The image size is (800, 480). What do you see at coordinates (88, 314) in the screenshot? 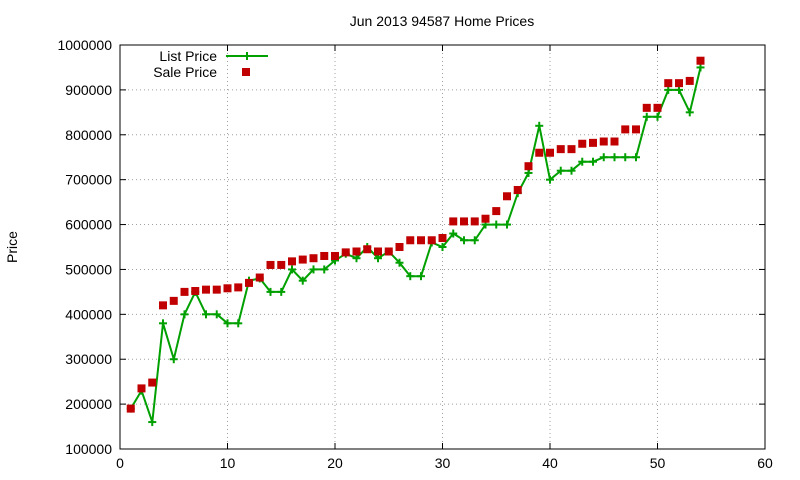
I see `y-tick-label: 400000` at bounding box center [88, 314].